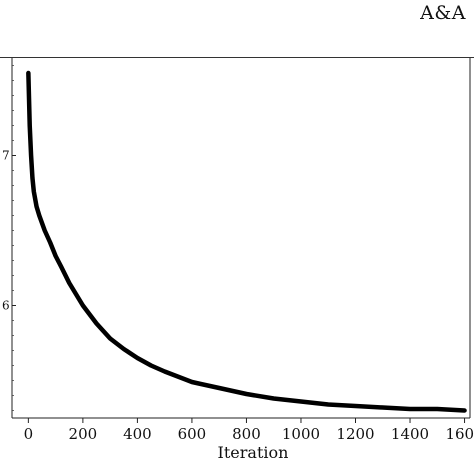 The image size is (474, 474). I want to click on x-tick-label: 200, so click(83, 434).